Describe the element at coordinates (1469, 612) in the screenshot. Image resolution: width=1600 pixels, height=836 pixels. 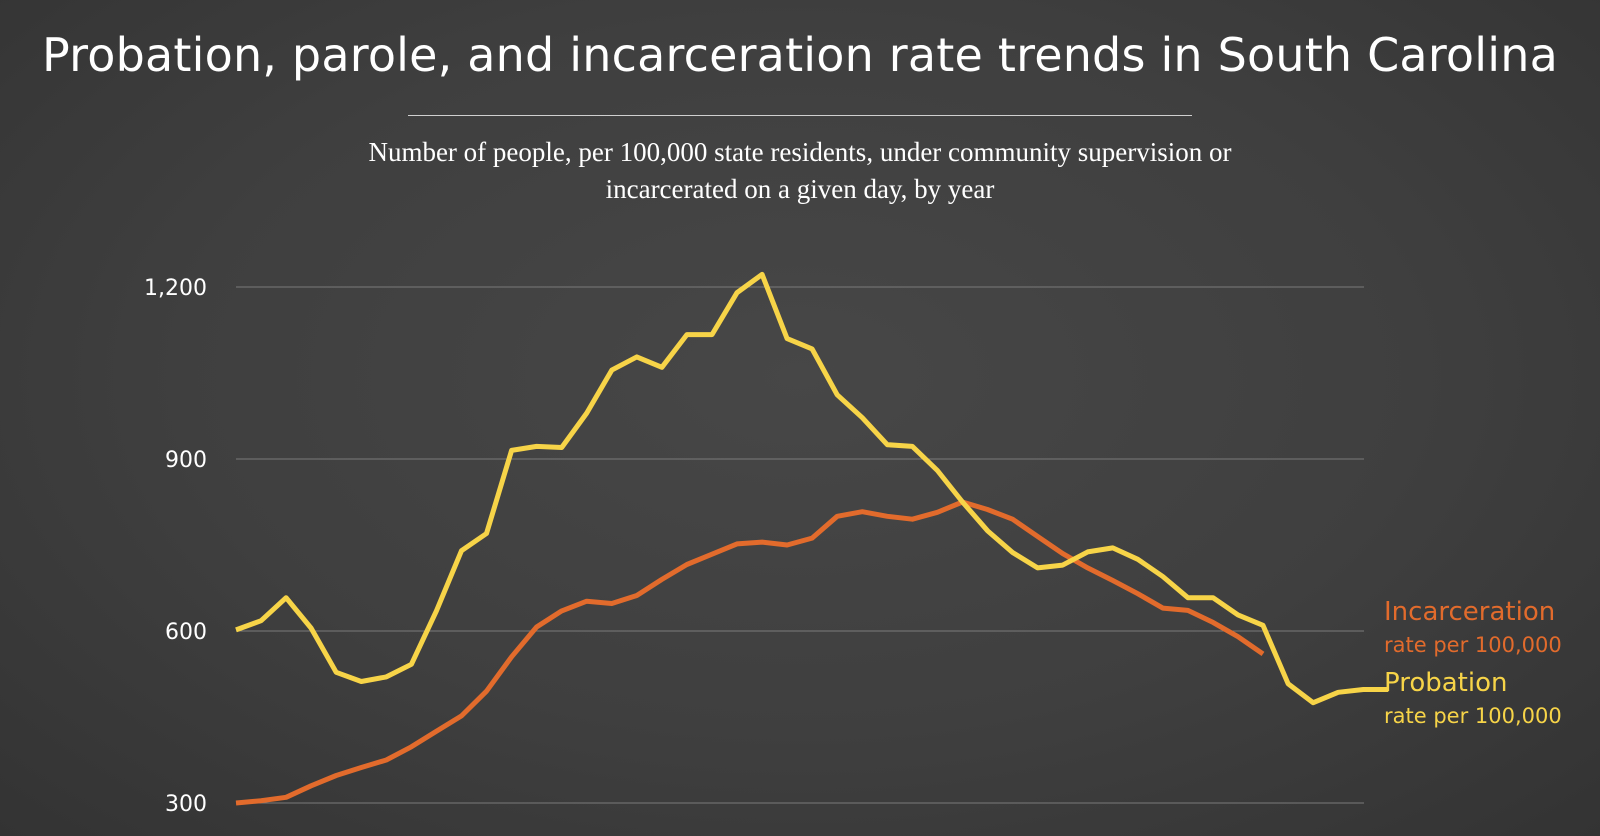
I see `series-label-incarceration: Incarceration` at that location.